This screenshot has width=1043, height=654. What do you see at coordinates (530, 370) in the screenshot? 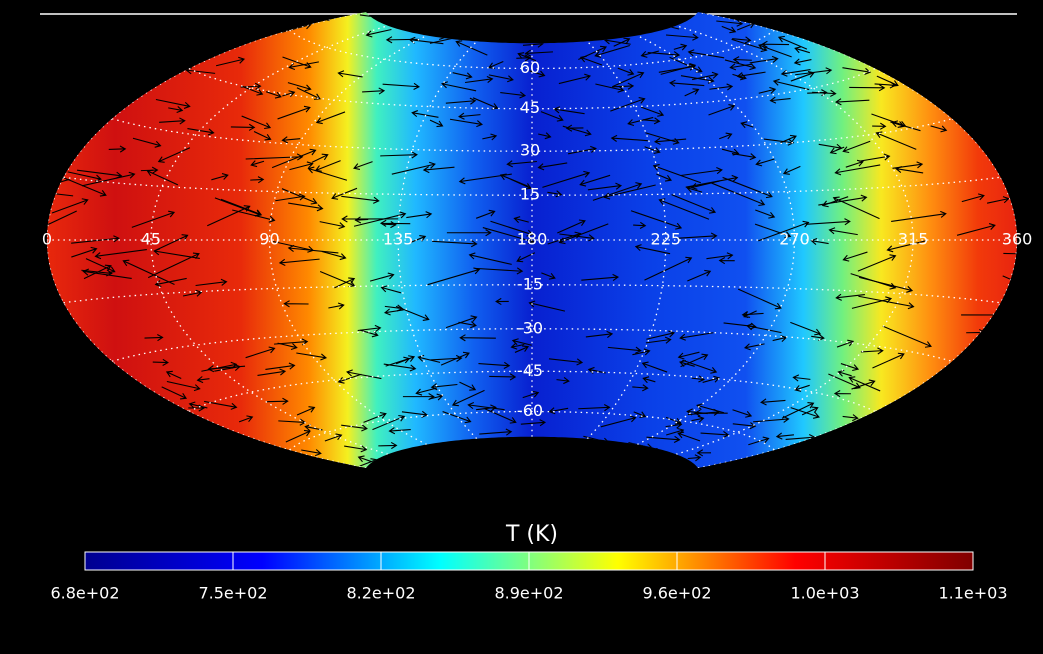
I see `latitude-label: -45` at bounding box center [530, 370].